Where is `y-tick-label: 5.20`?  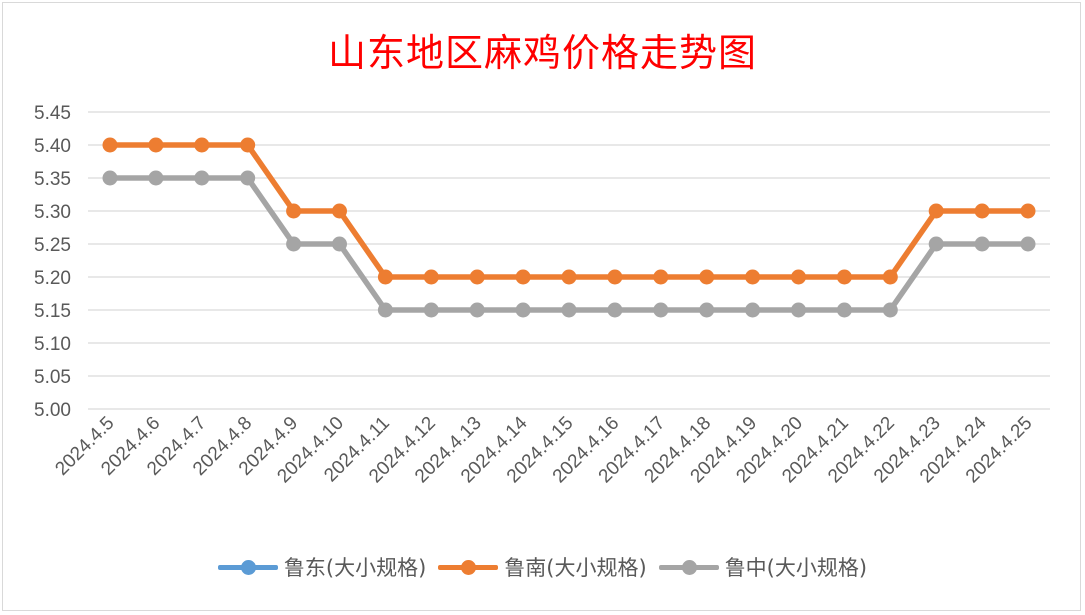
y-tick-label: 5.20 is located at coordinates (52, 278).